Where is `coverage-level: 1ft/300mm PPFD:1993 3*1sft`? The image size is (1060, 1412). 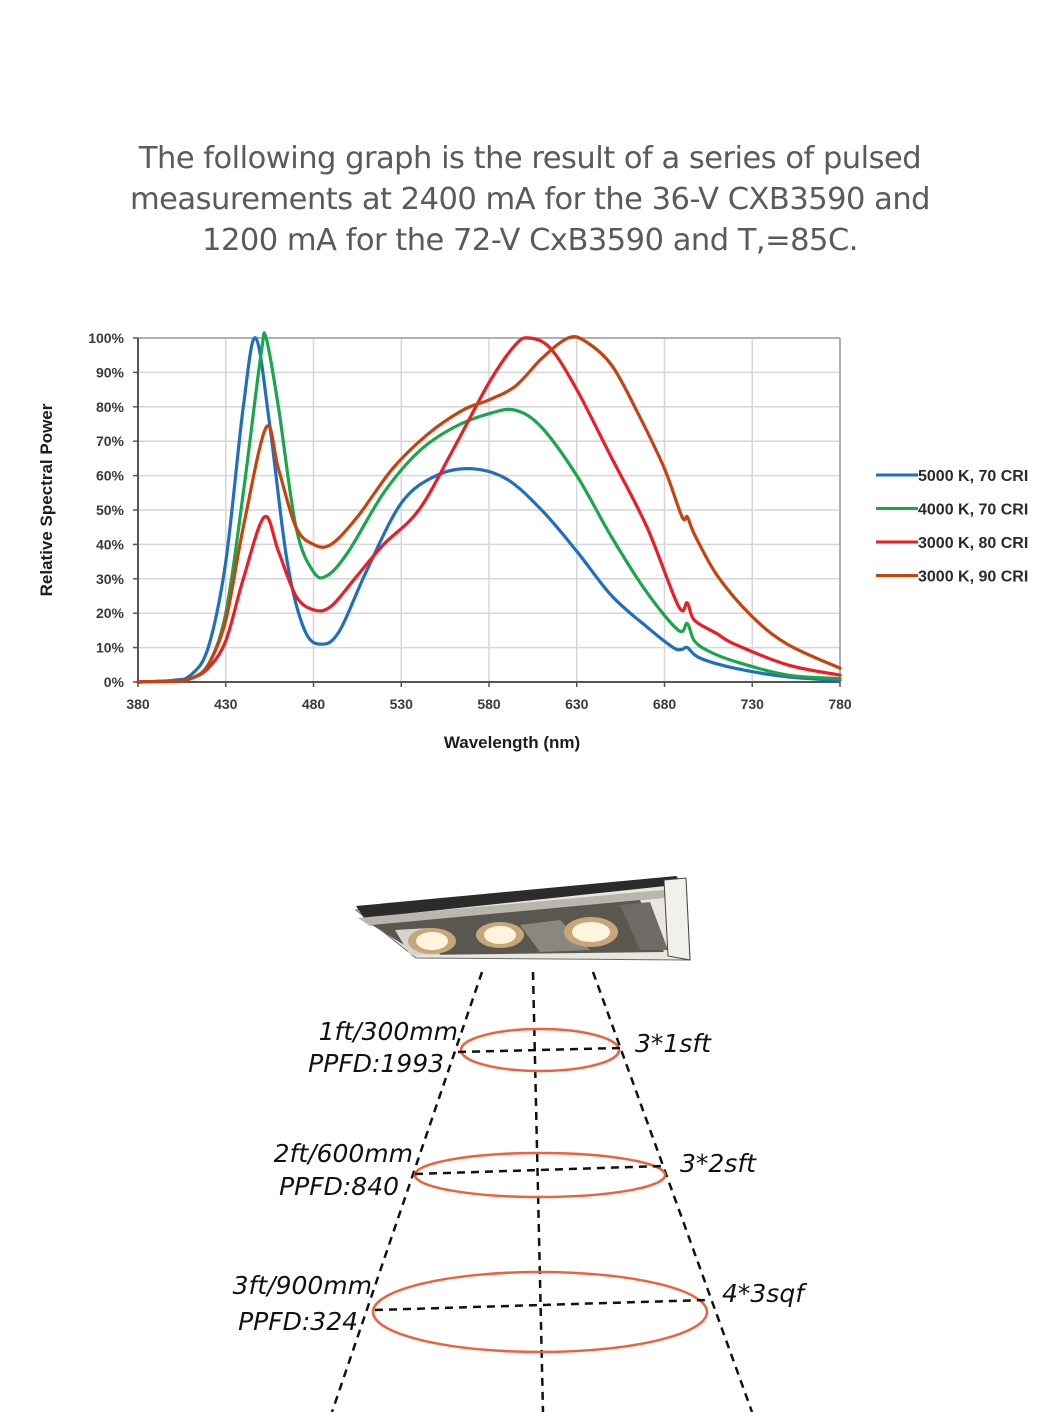
coverage-level: 1ft/300mm PPFD:1993 3*1sft is located at coordinates (510, 1047).